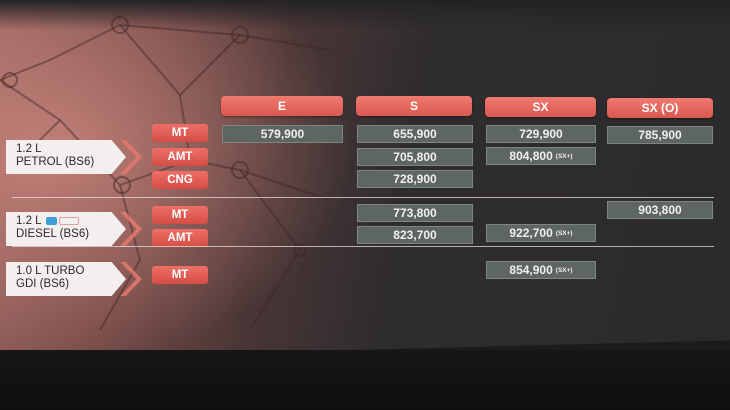 The height and width of the screenshot is (410, 730). I want to click on variant-header-sx: SX, so click(540, 107).